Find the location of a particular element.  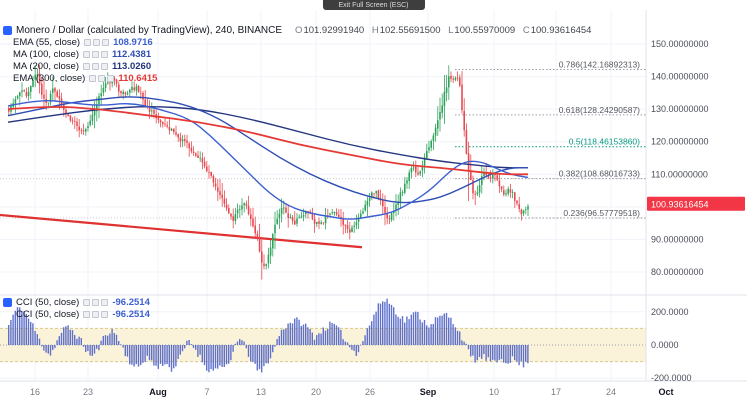

open-label: O is located at coordinates (299, 30).